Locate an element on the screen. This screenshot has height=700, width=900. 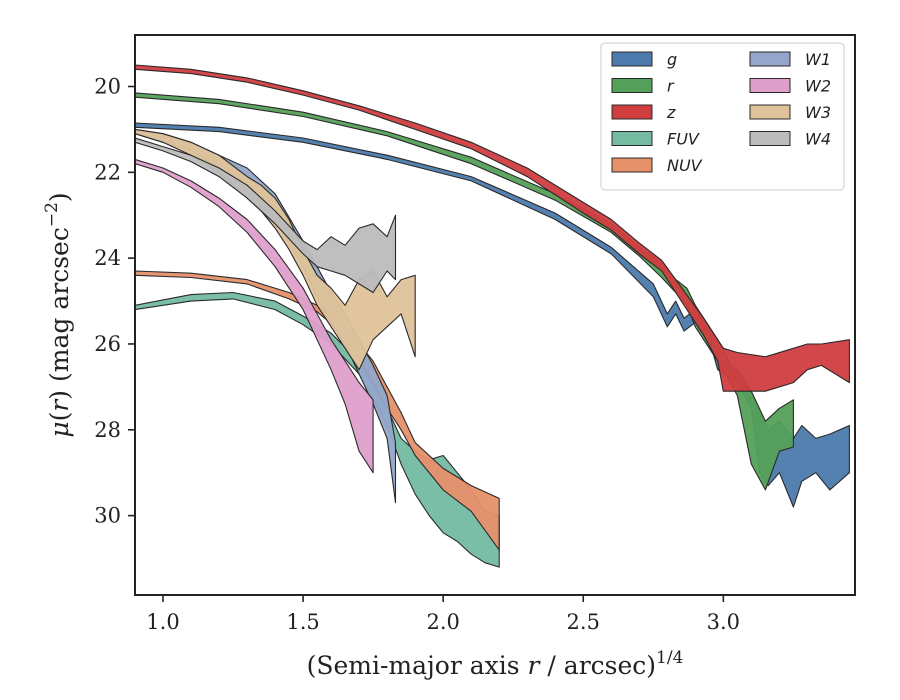
series-band-w2 is located at coordinates (254, 316).